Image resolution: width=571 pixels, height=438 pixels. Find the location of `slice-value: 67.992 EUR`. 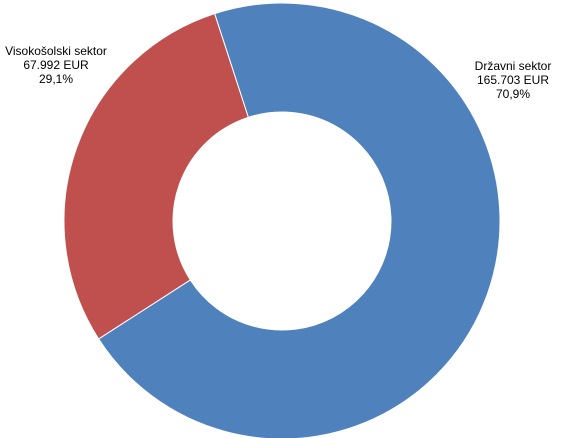

slice-value: 67.992 EUR is located at coordinates (56, 65).